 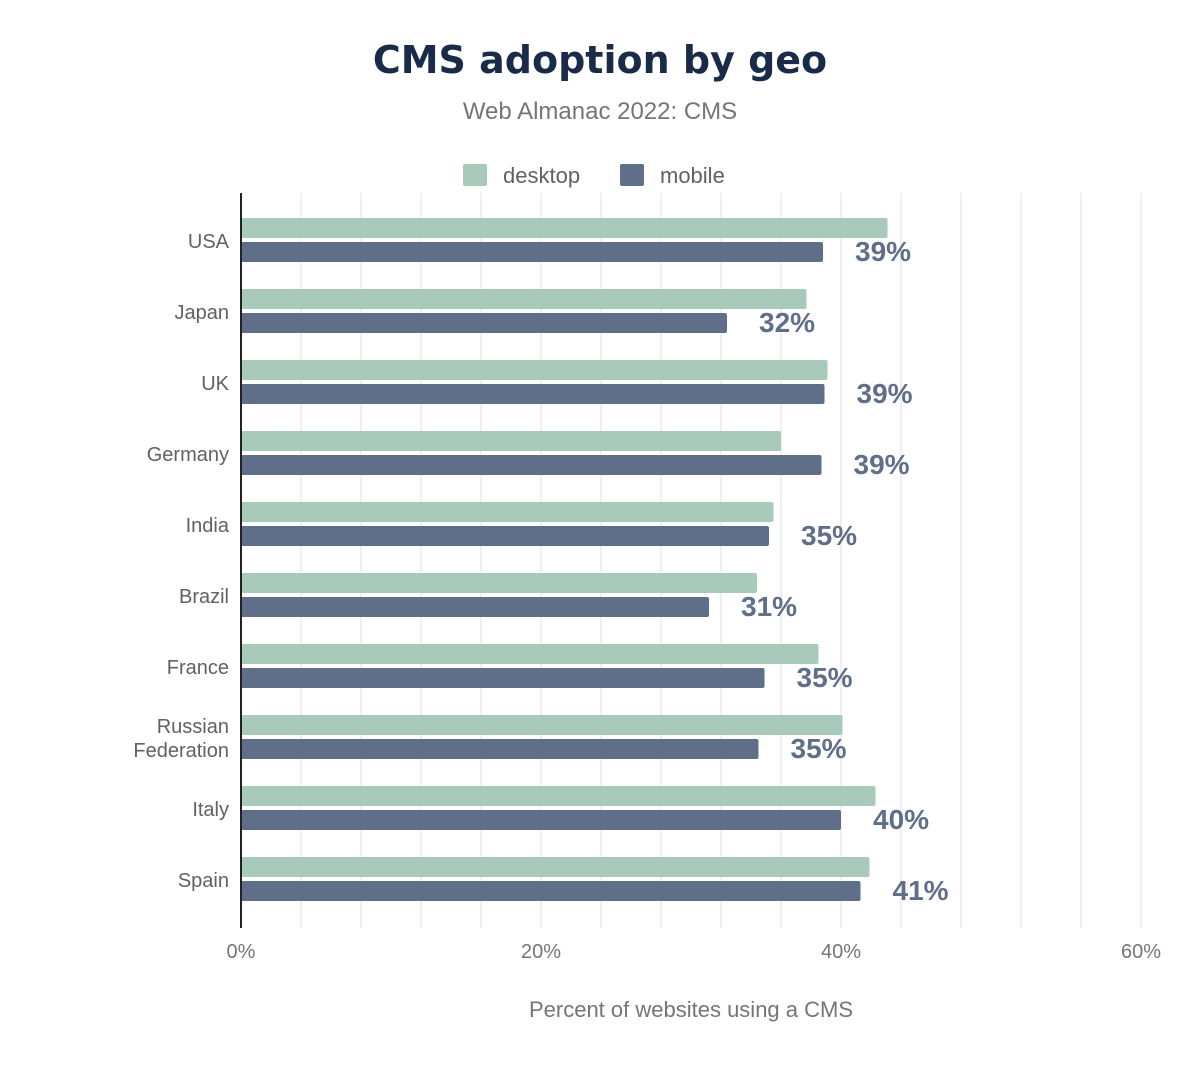 I want to click on category-label: Japan, so click(x=202, y=313).